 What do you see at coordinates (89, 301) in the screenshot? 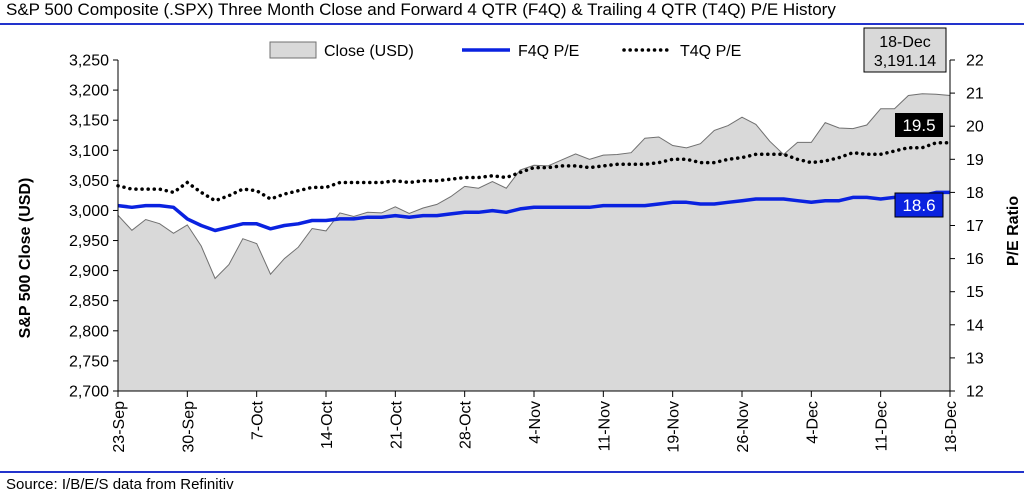
I see `left-tick-label: 2,850` at bounding box center [89, 301].